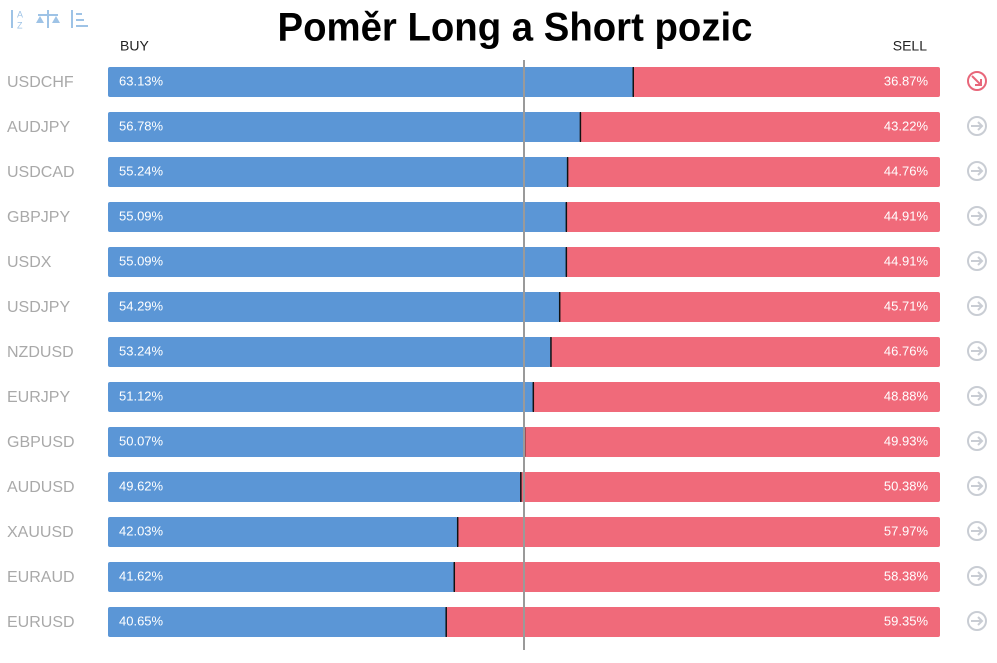 Image resolution: width=997 pixels, height=663 pixels. What do you see at coordinates (49, 19) in the screenshot?
I see `sort-icons: AZ` at bounding box center [49, 19].